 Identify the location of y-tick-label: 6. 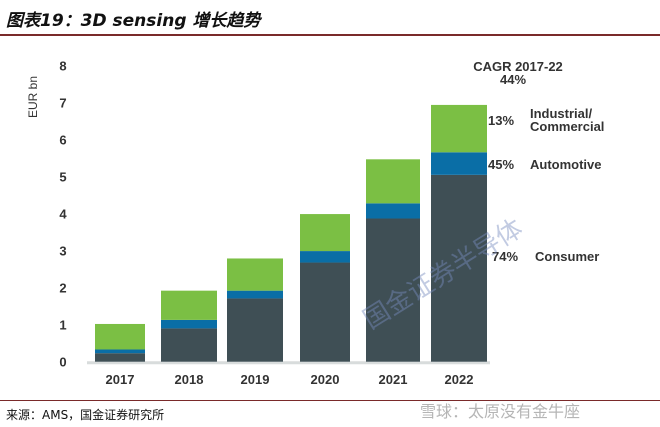
(62, 140).